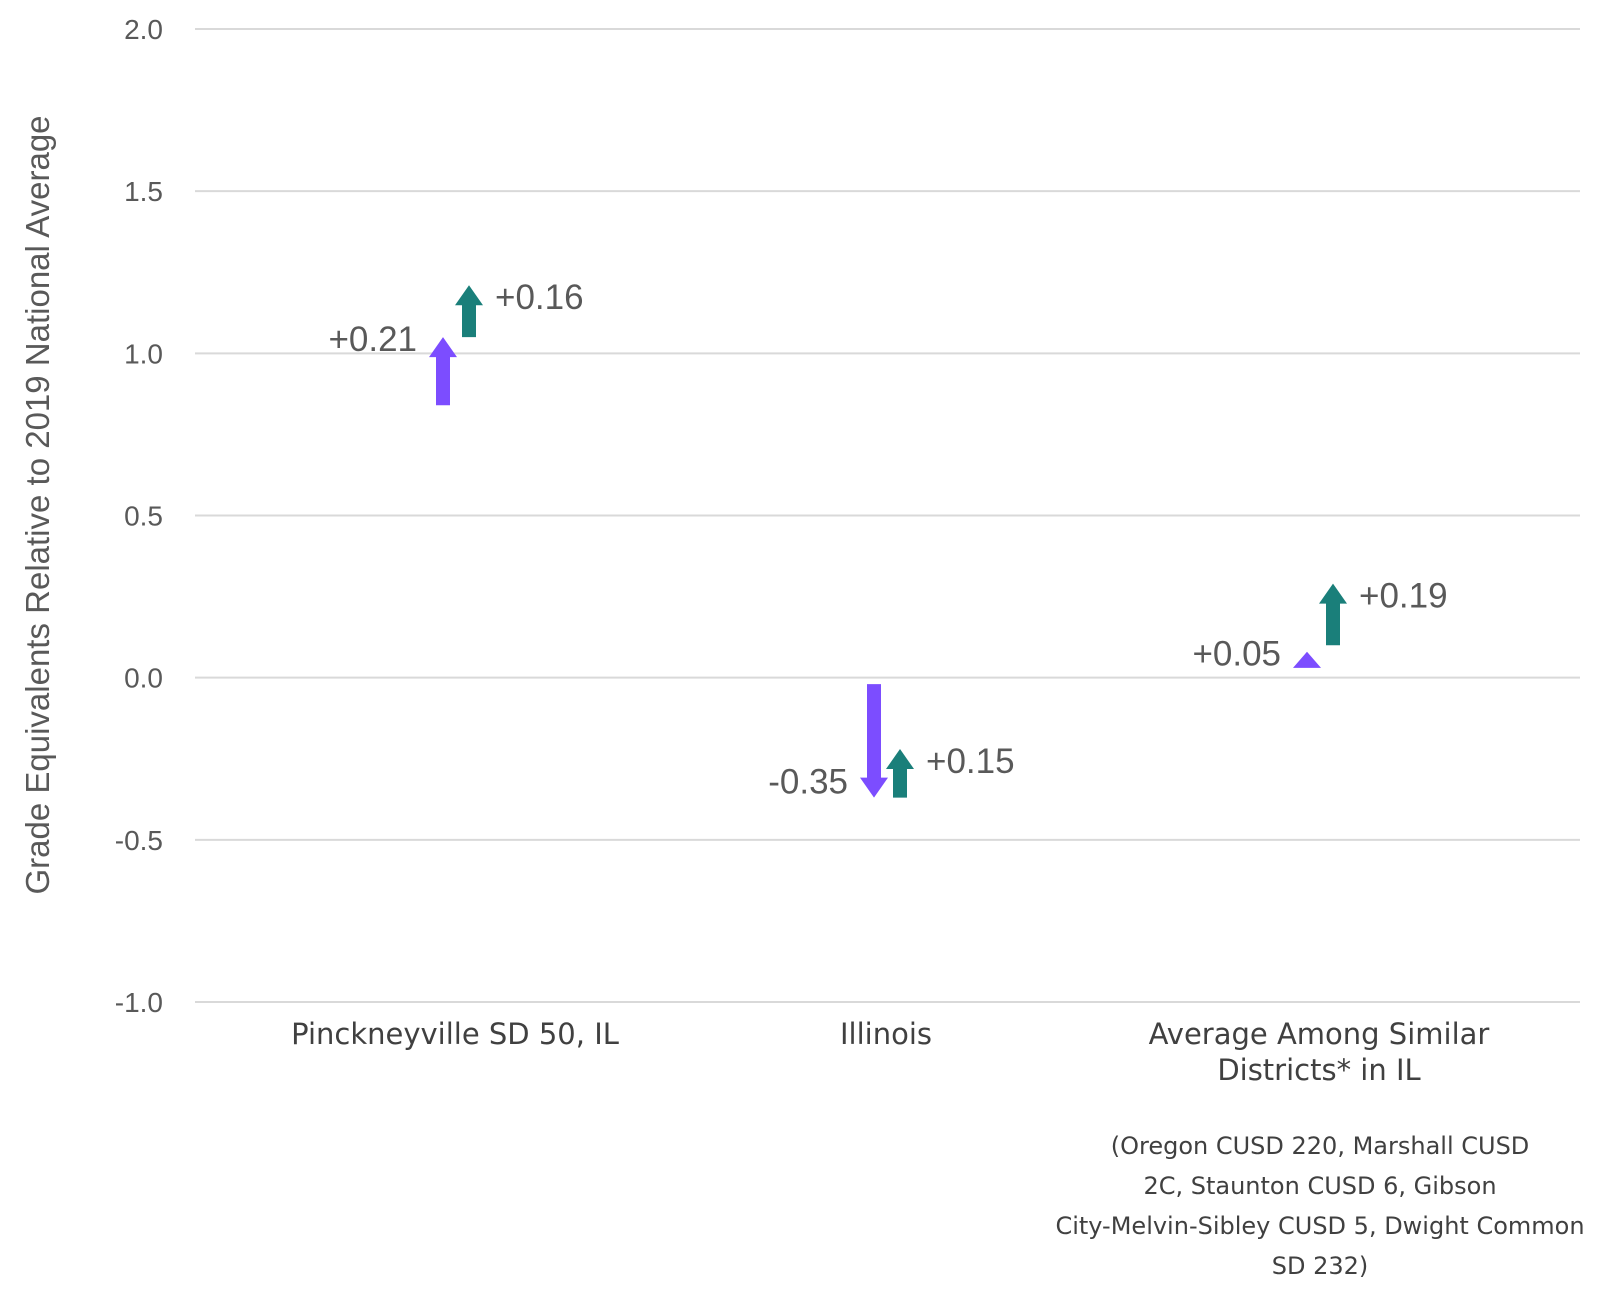  What do you see at coordinates (1319, 1186) in the screenshot?
I see `footnote-line: 2C, Staunton CUSD 6, Gibson` at bounding box center [1319, 1186].